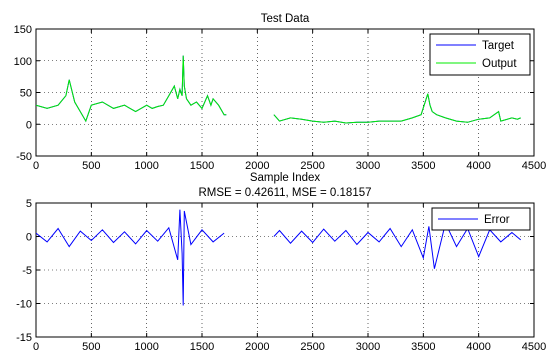 The width and height of the screenshot is (553, 356). Describe the element at coordinates (24, 338) in the screenshot. I see `y-tick-label: -15` at that location.